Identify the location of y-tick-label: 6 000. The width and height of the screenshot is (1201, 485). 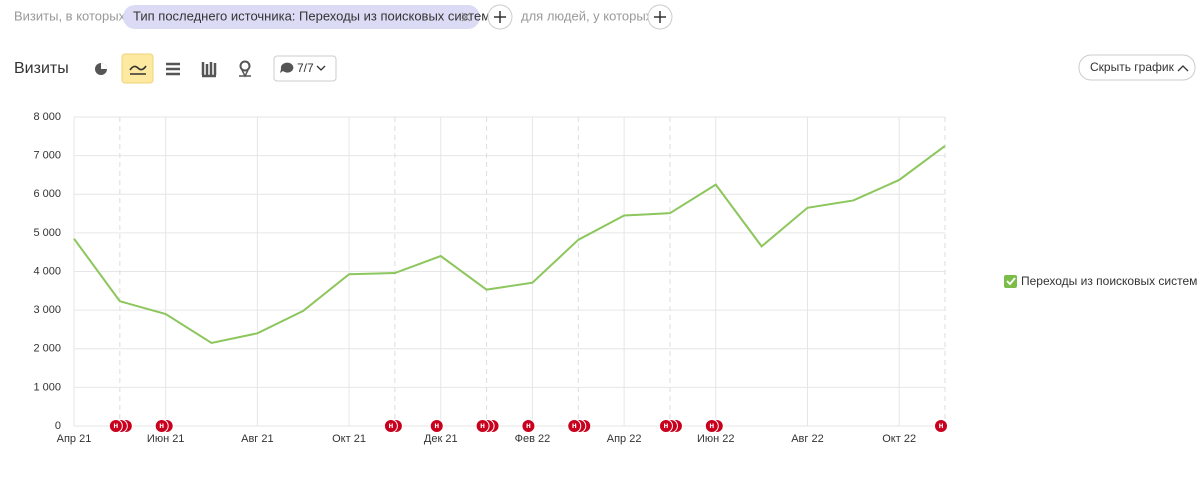
(47, 194).